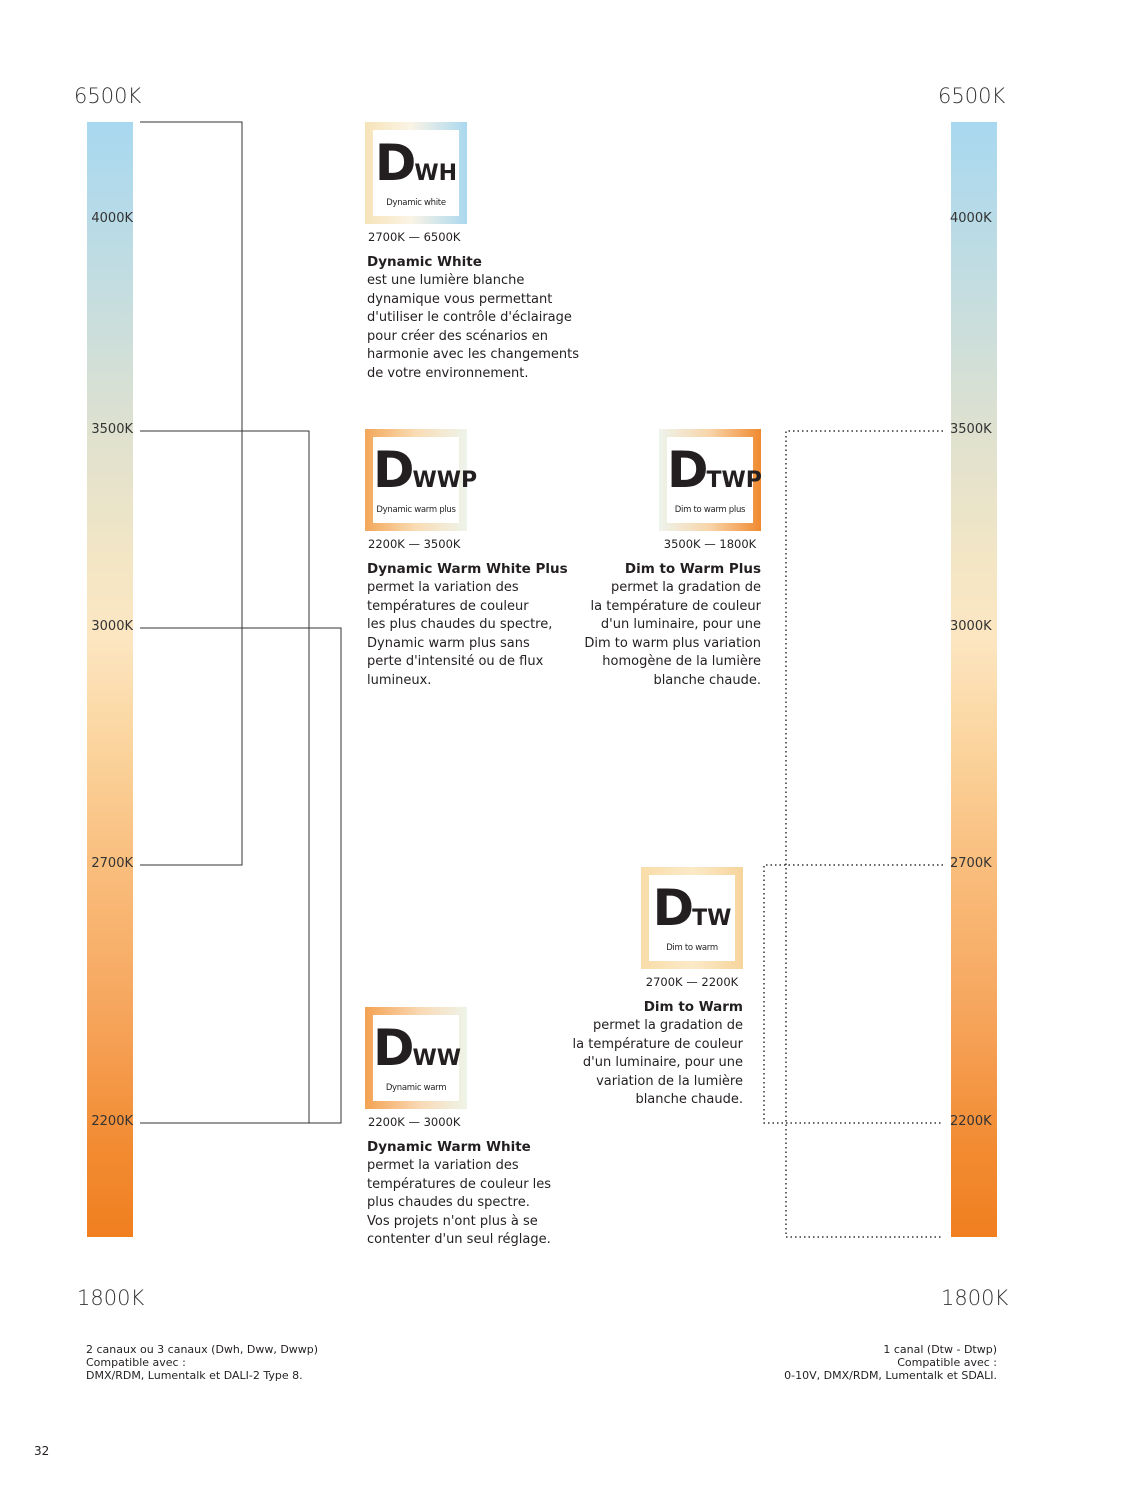 This screenshot has height=1490, width=1148. I want to click on body-line: homogène de la lumière, so click(681, 661).